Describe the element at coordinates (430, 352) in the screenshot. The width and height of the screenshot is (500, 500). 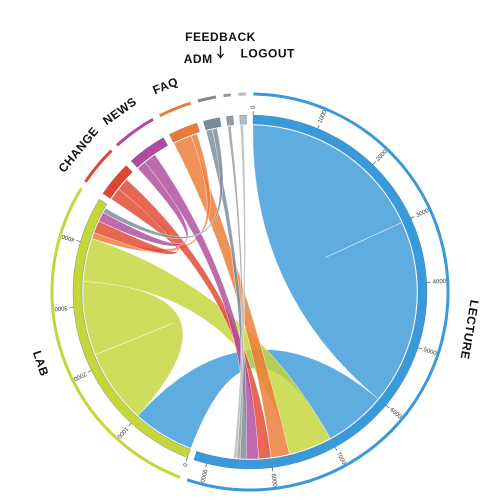
I see `tick-label: 5000` at that location.